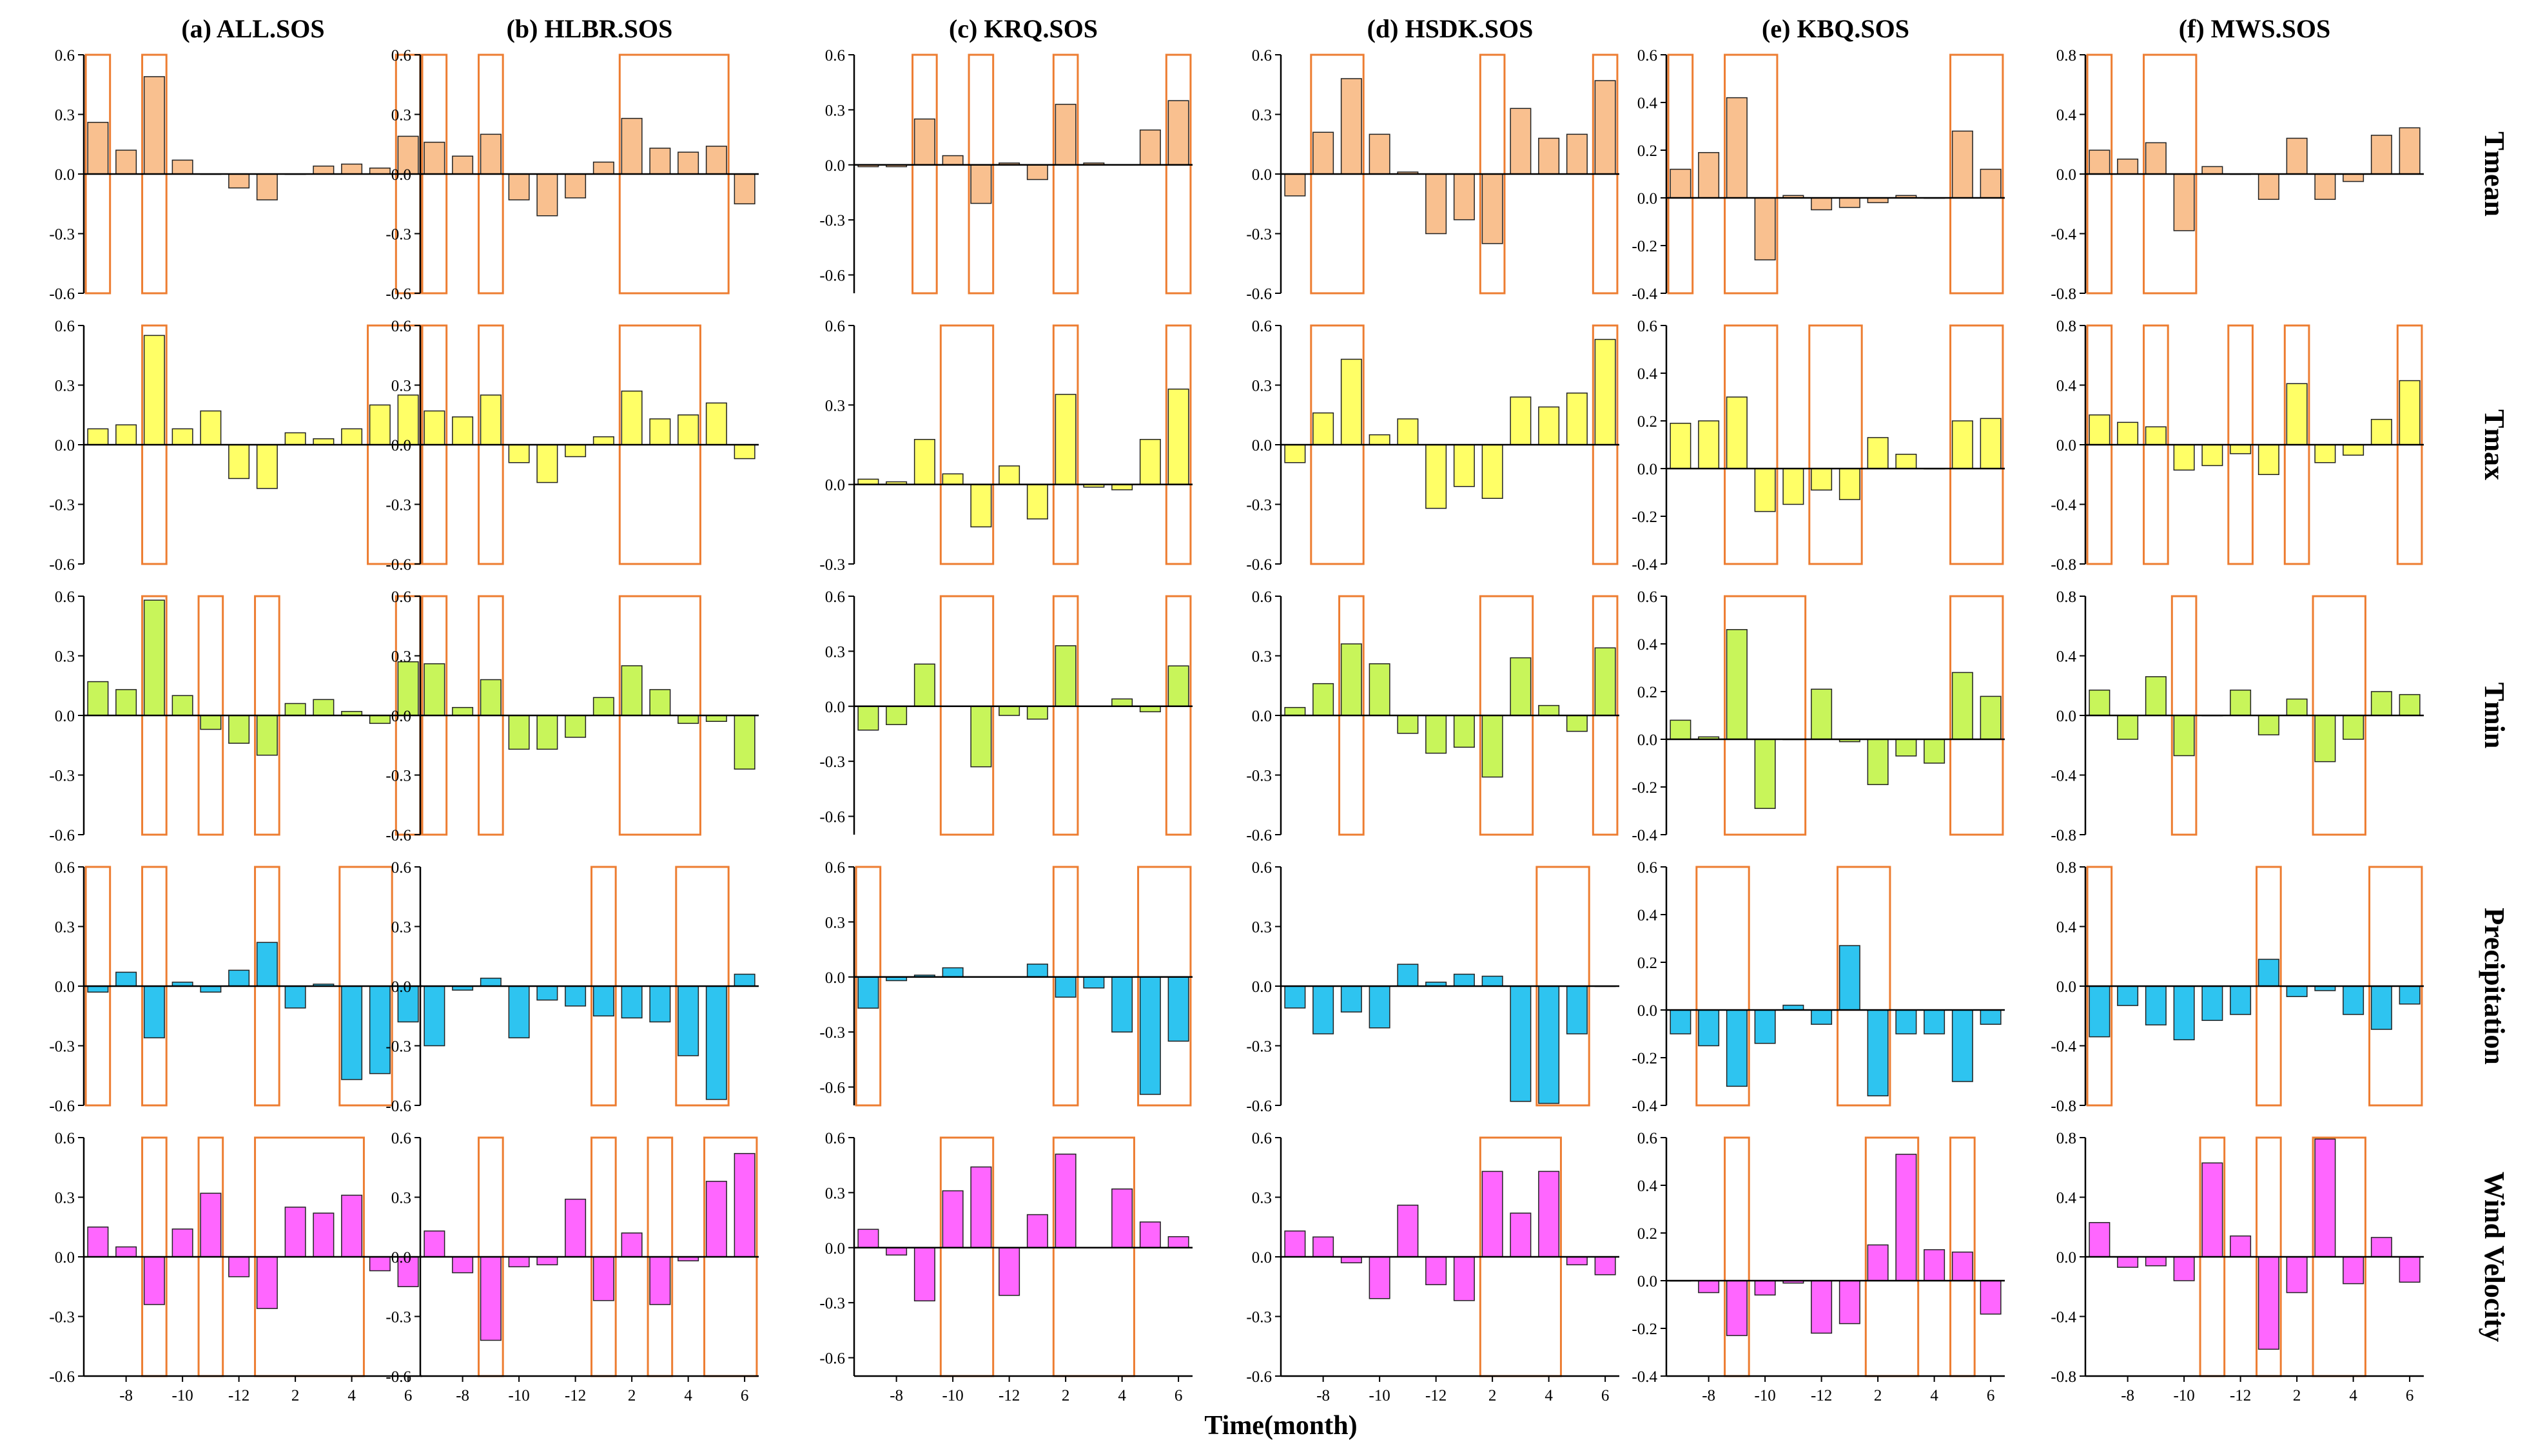 This screenshot has width=2525, height=1456. What do you see at coordinates (2255, 28) in the screenshot?
I see `column-title: (f) MWS.SOS` at bounding box center [2255, 28].